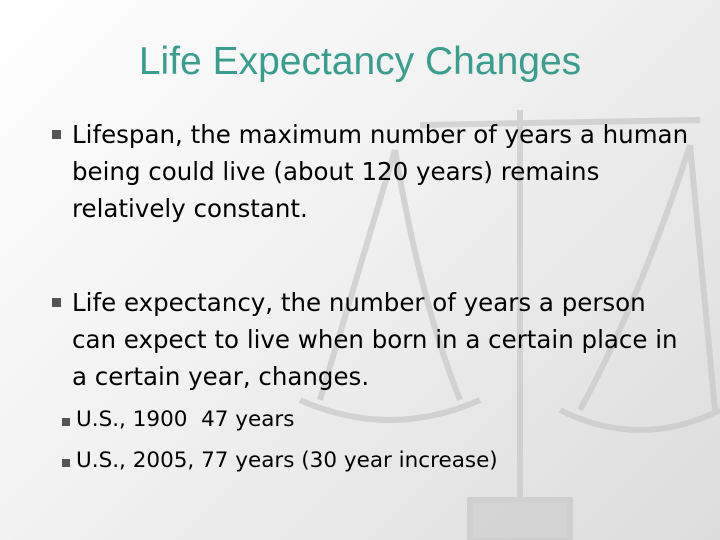 The width and height of the screenshot is (720, 540). Describe the element at coordinates (287, 460) in the screenshot. I see `sub-bullet-text: U.S., 2005, 77 years (30 year increase)` at that location.